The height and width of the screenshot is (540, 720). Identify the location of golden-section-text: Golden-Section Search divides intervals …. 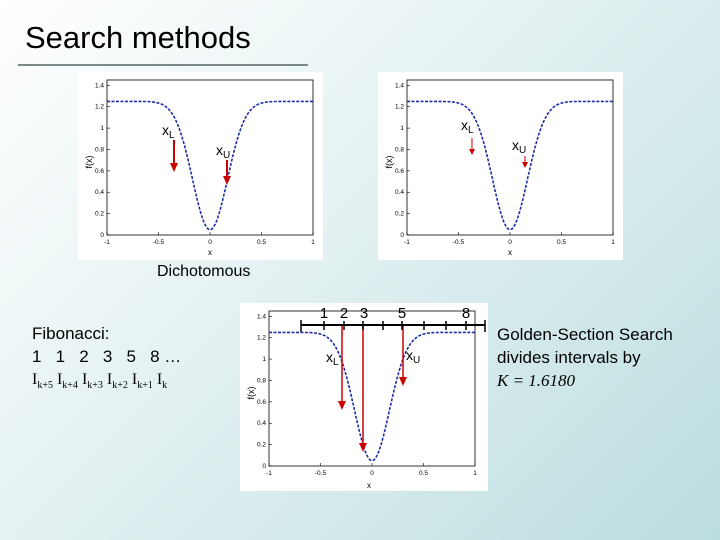
(585, 357).